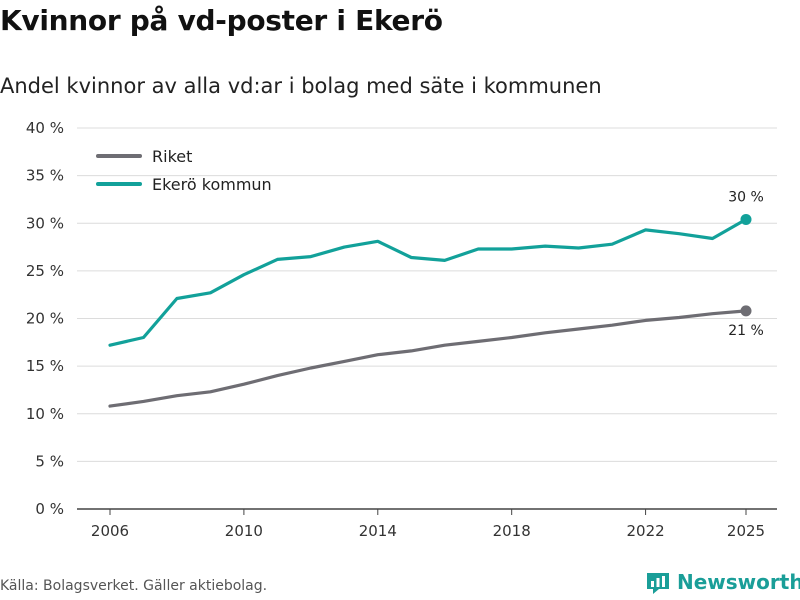  I want to click on series-end-label-0: 21 %, so click(746, 331).